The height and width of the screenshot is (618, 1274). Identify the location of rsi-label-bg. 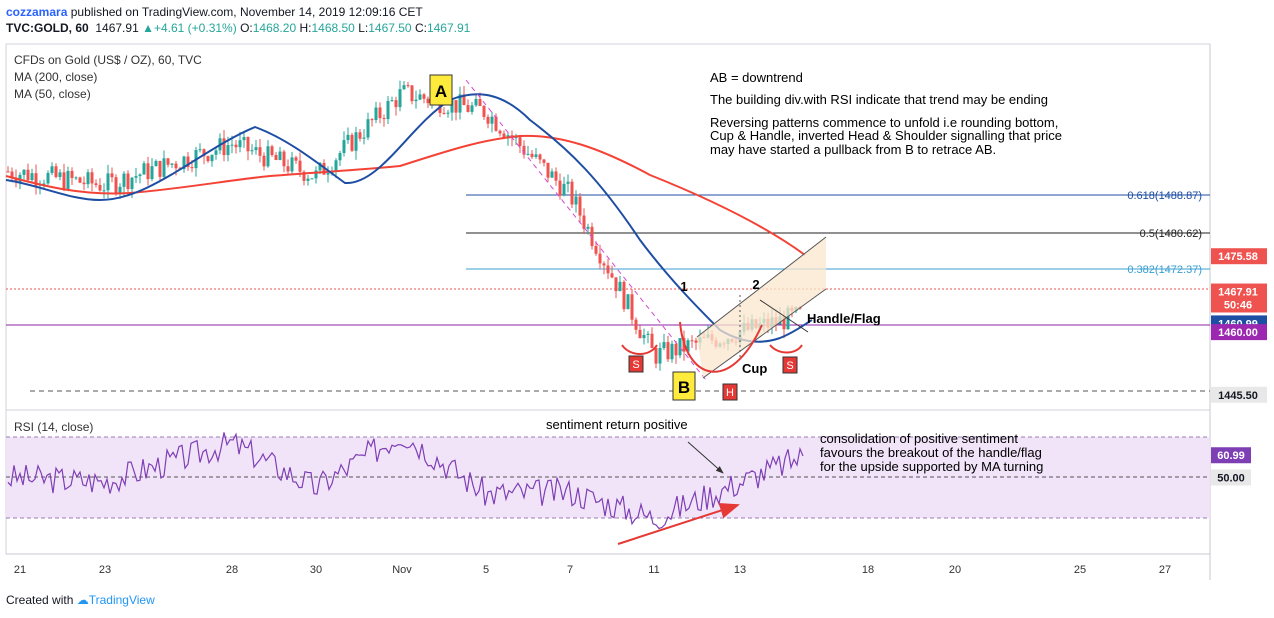
(1231, 455).